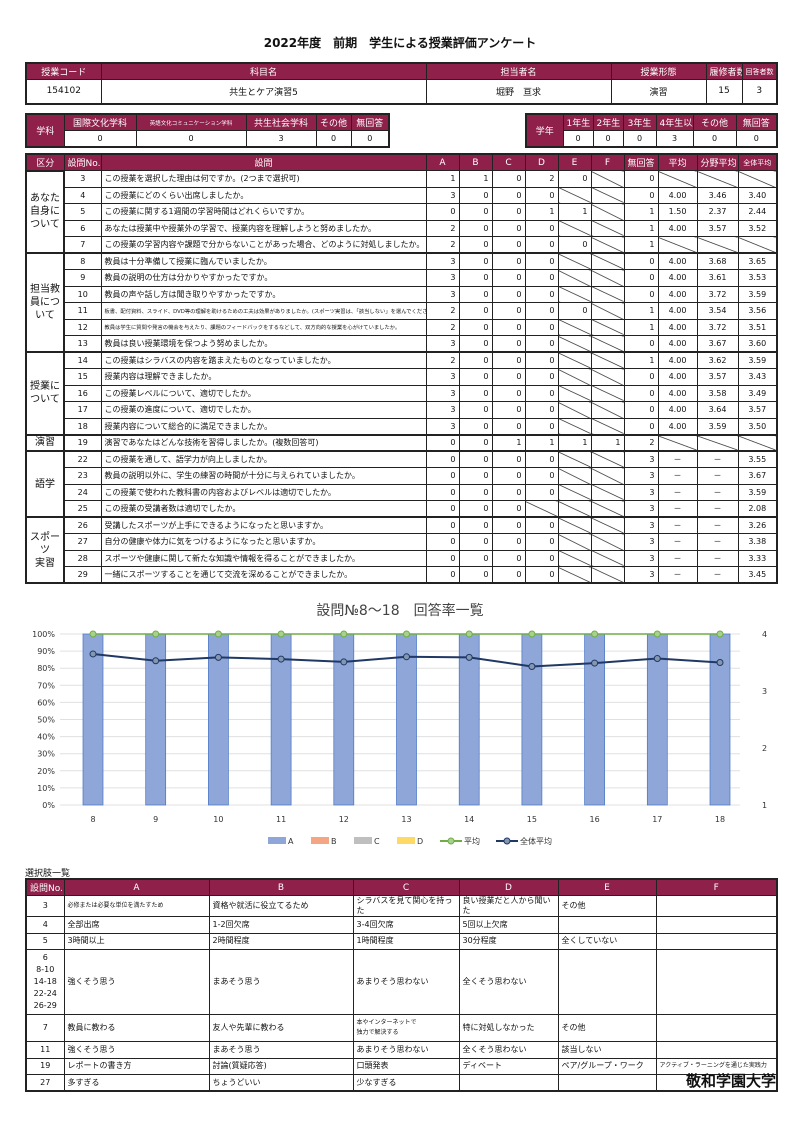  What do you see at coordinates (82, 311) in the screenshot?
I see `question-number: 11` at bounding box center [82, 311].